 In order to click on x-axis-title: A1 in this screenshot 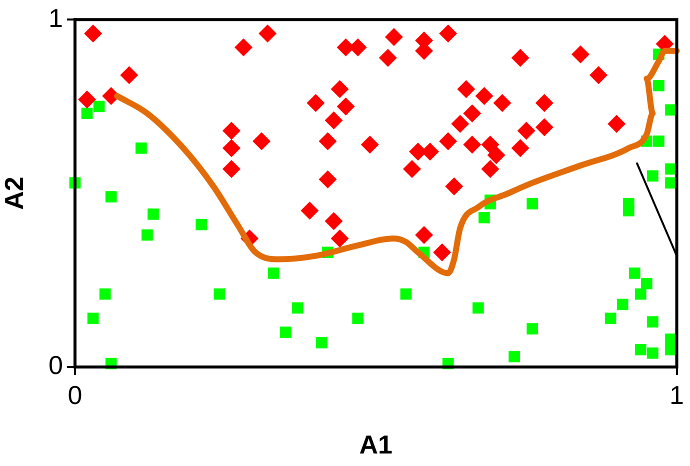, I will do `click(376, 445)`.